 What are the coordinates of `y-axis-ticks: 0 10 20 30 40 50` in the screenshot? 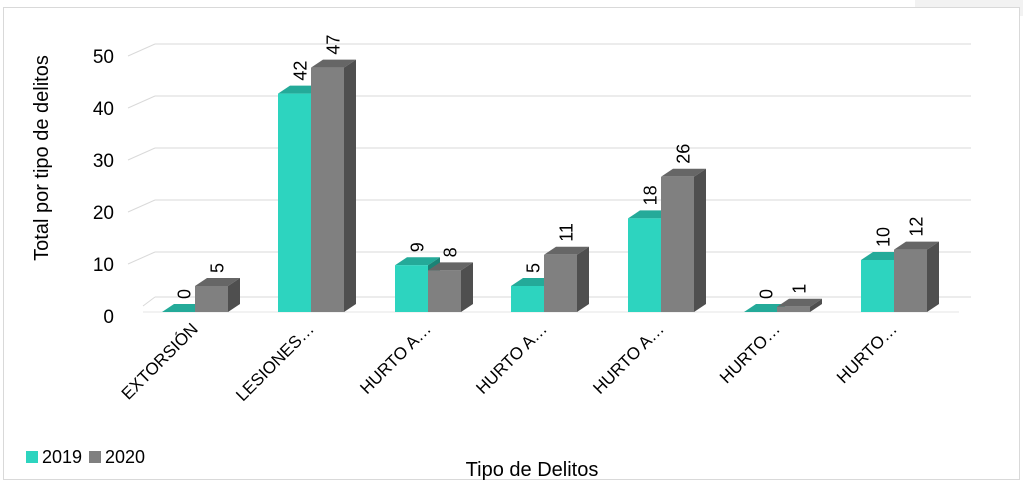 It's located at (103, 187).